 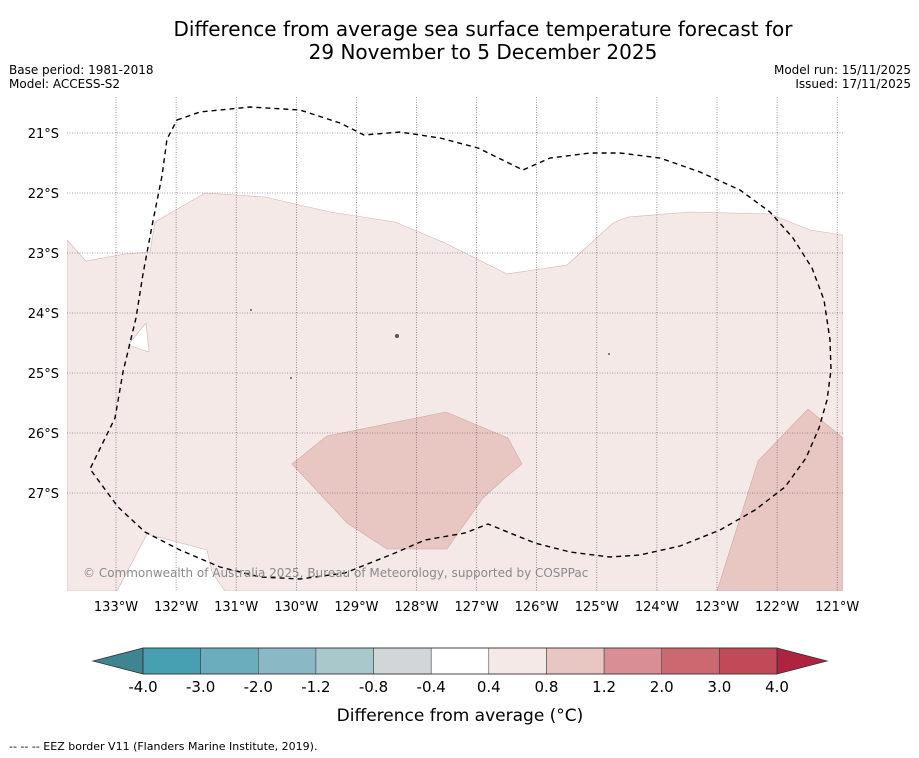 I want to click on base-period-text: Base period: 1981-2018, so click(x=81, y=70).